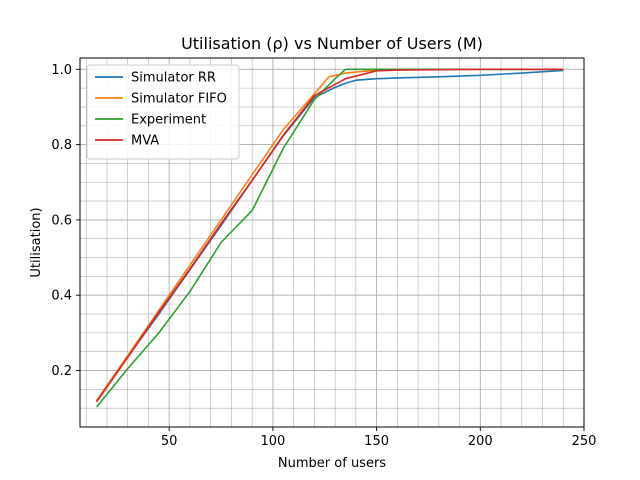 The height and width of the screenshot is (480, 640). Describe the element at coordinates (332, 463) in the screenshot. I see `x-axis-label: Number of users` at that location.